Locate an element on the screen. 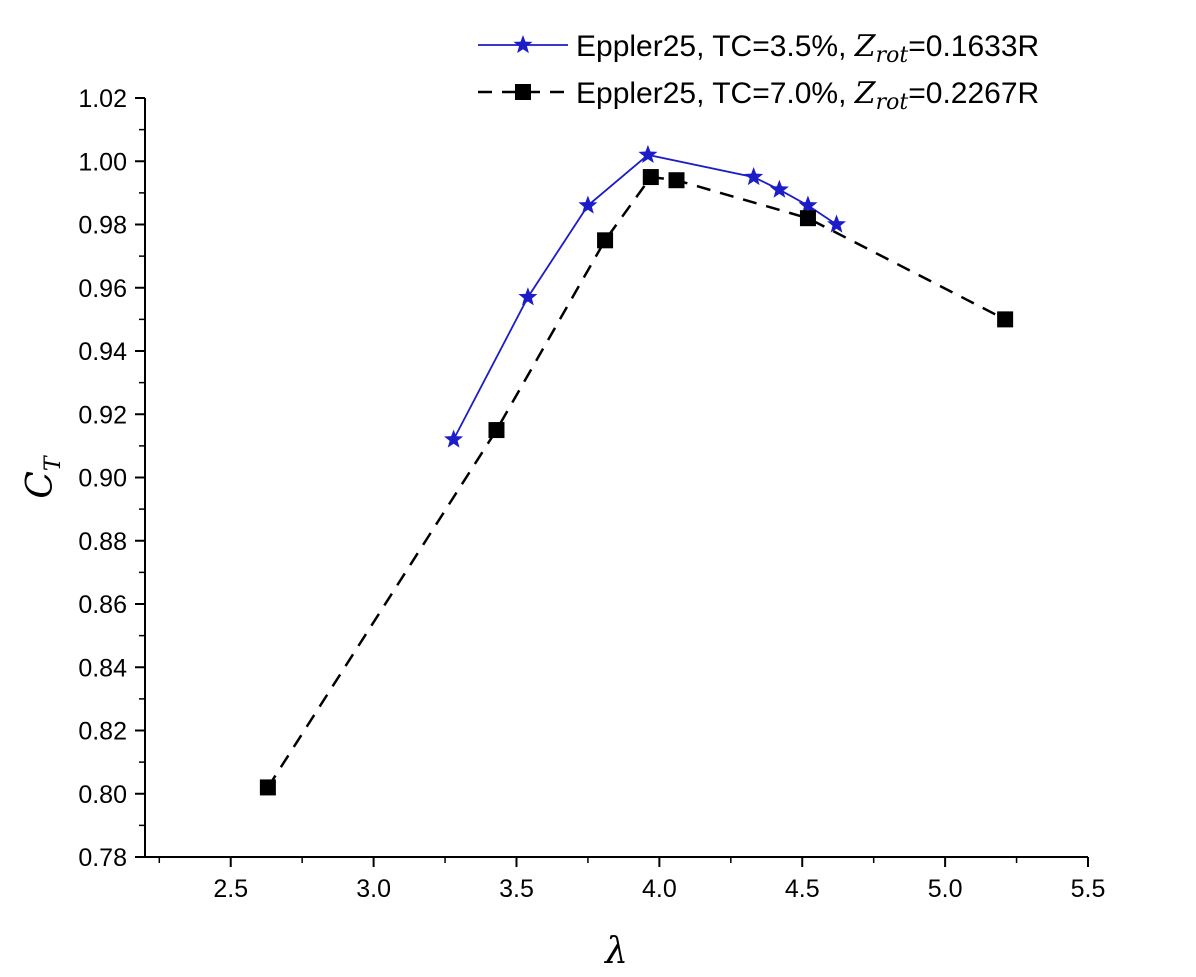 This screenshot has height=977, width=1196. x-tick-label: 5.0 is located at coordinates (945, 889).